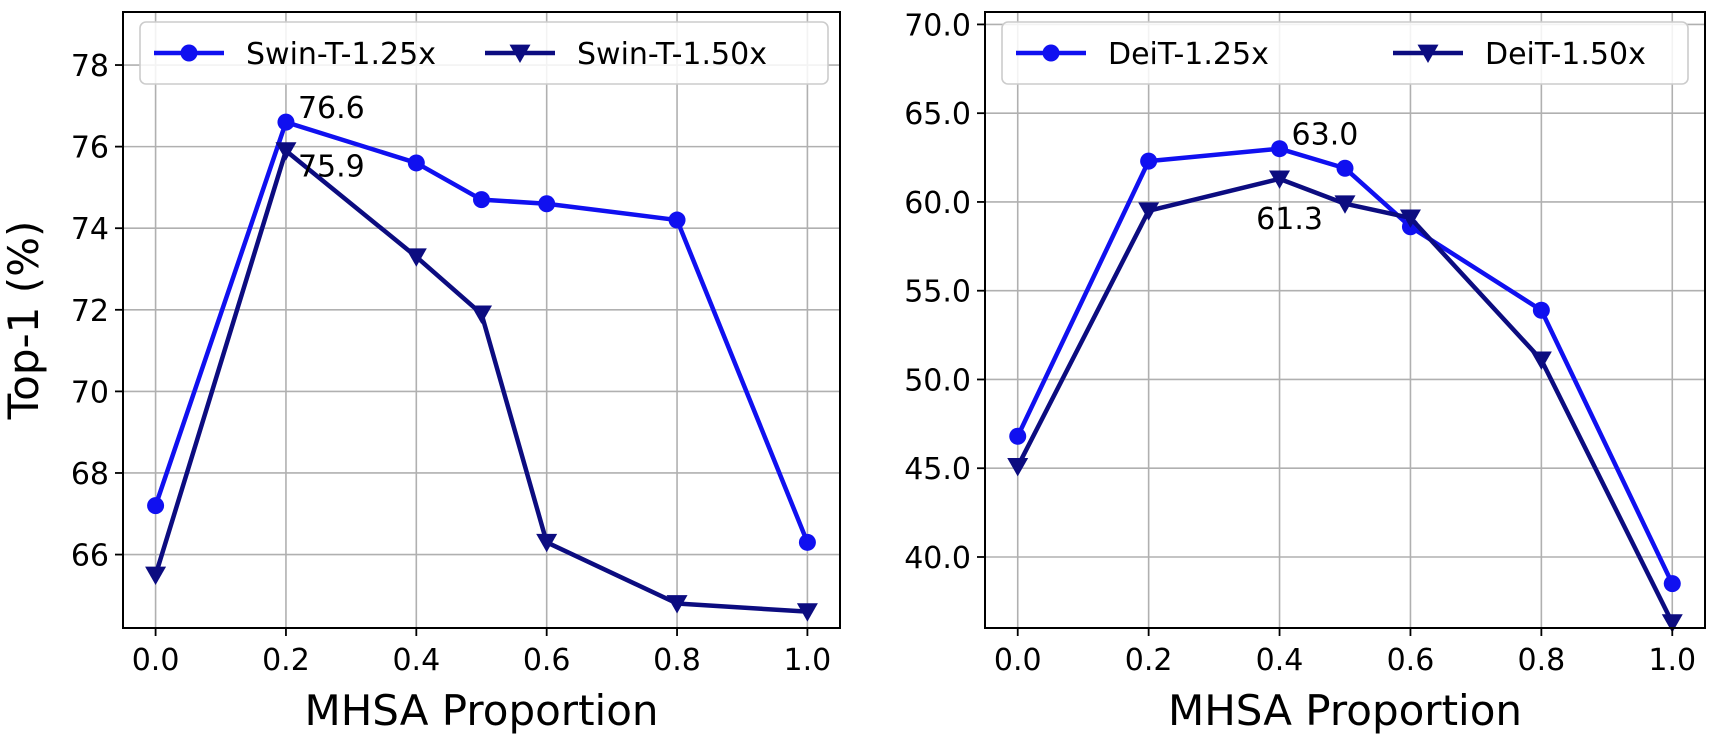 Image resolution: width=1713 pixels, height=742 pixels. I want to click on y-tick-label: 70, so click(90, 392).